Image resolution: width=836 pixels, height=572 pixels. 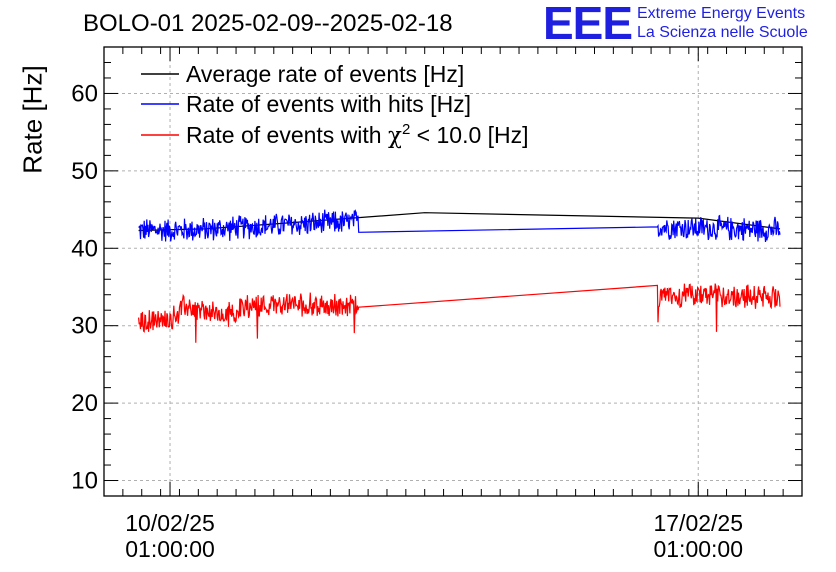 What do you see at coordinates (84, 93) in the screenshot?
I see `y-tick-label: 60` at bounding box center [84, 93].